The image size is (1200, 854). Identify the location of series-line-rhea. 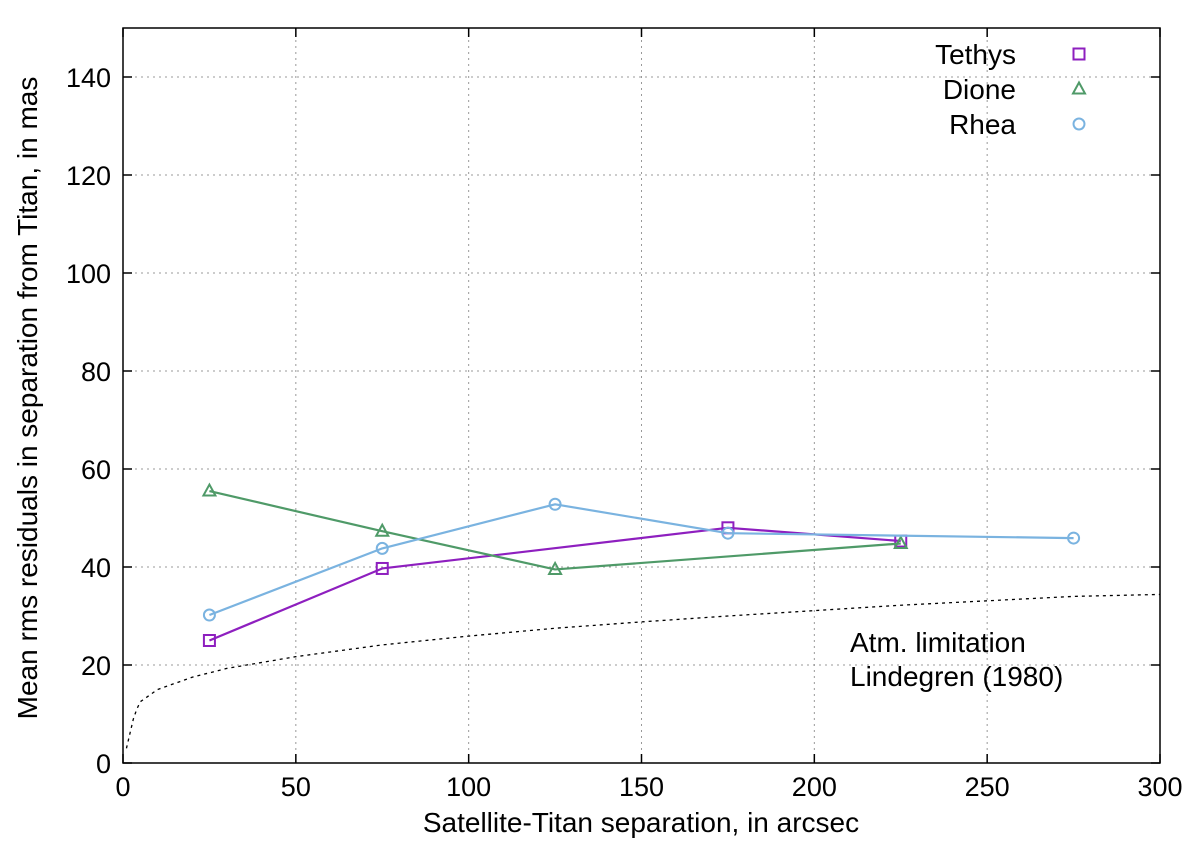
(641, 560).